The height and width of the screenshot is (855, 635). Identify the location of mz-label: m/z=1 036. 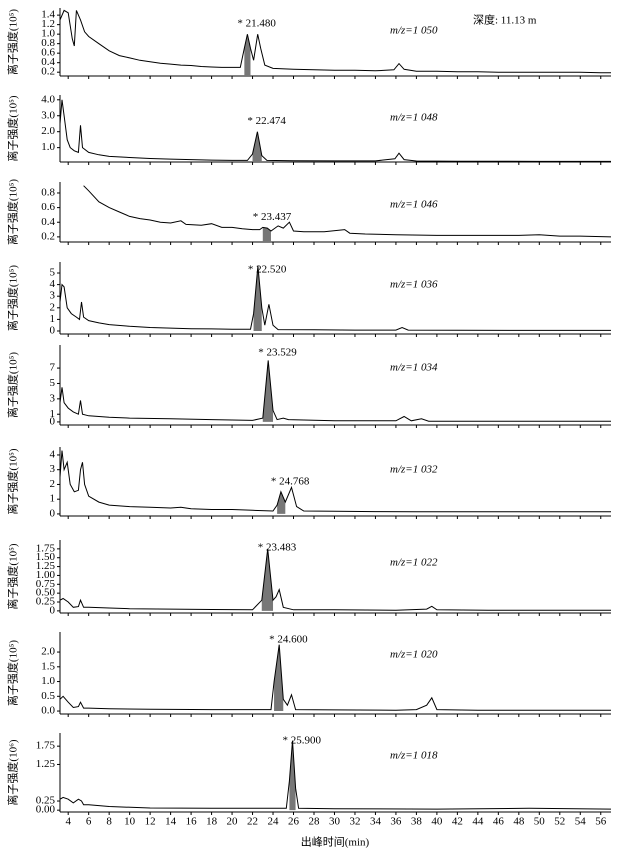
(414, 285).